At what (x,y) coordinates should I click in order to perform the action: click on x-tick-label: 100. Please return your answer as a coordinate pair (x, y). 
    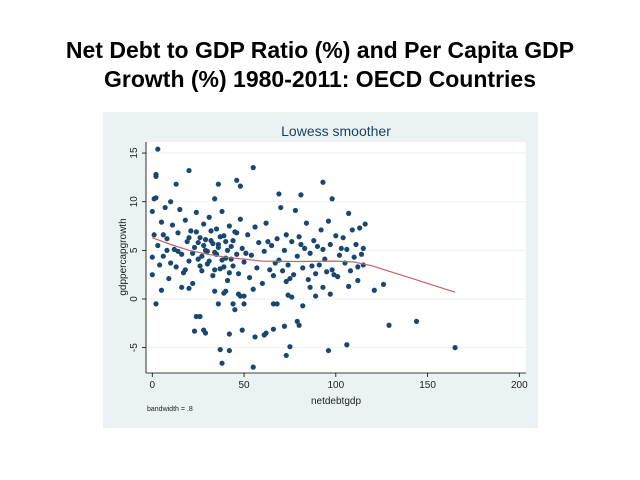
    Looking at the image, I should click on (335, 385).